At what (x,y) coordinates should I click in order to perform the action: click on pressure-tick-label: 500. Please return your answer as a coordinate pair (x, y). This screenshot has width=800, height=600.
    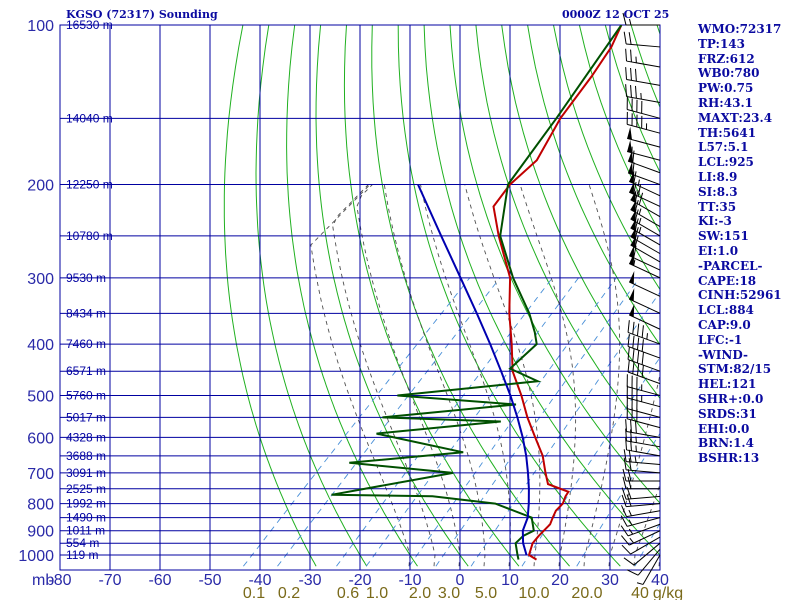
    Looking at the image, I should click on (40, 396).